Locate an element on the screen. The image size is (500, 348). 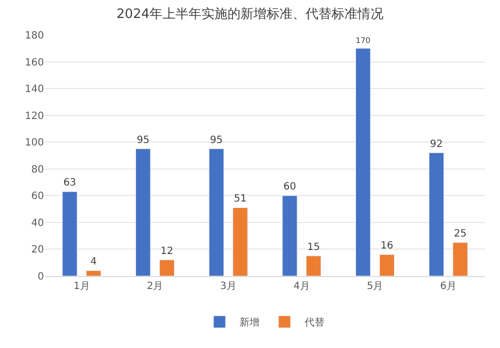
y-tick-label: 160 is located at coordinates (34, 62).